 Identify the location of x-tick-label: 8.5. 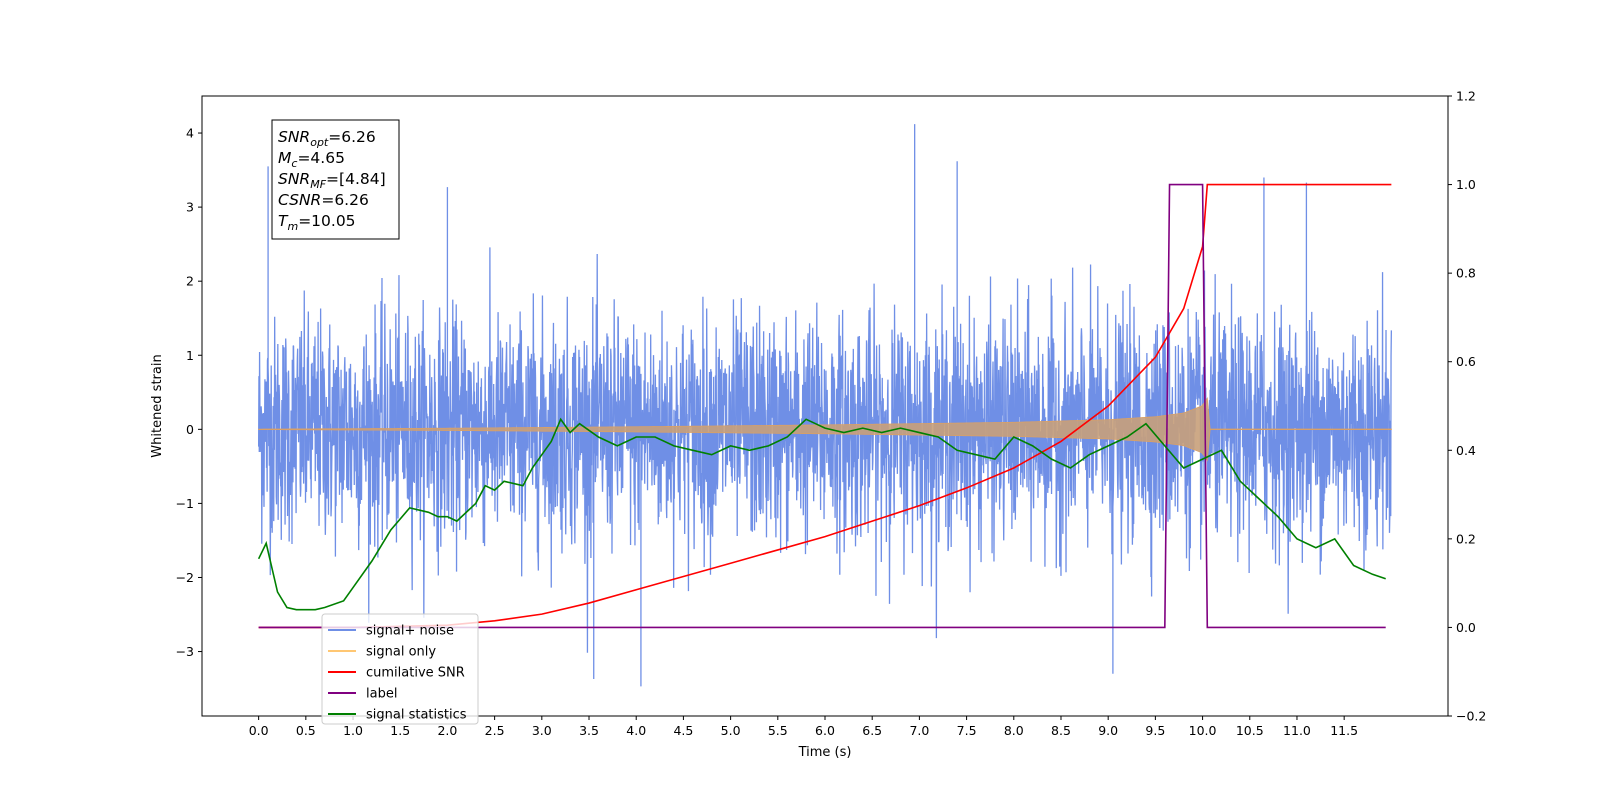
(1061, 730).